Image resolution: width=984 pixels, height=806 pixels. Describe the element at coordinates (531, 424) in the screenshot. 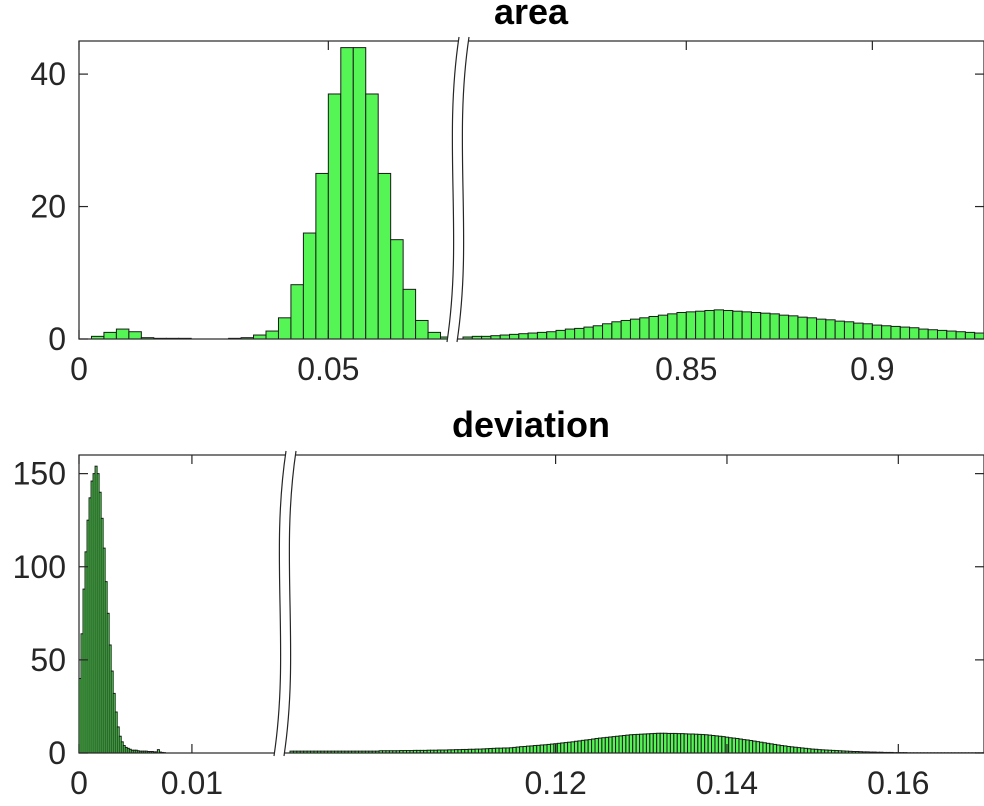

I see `deviation-title: deviation` at that location.